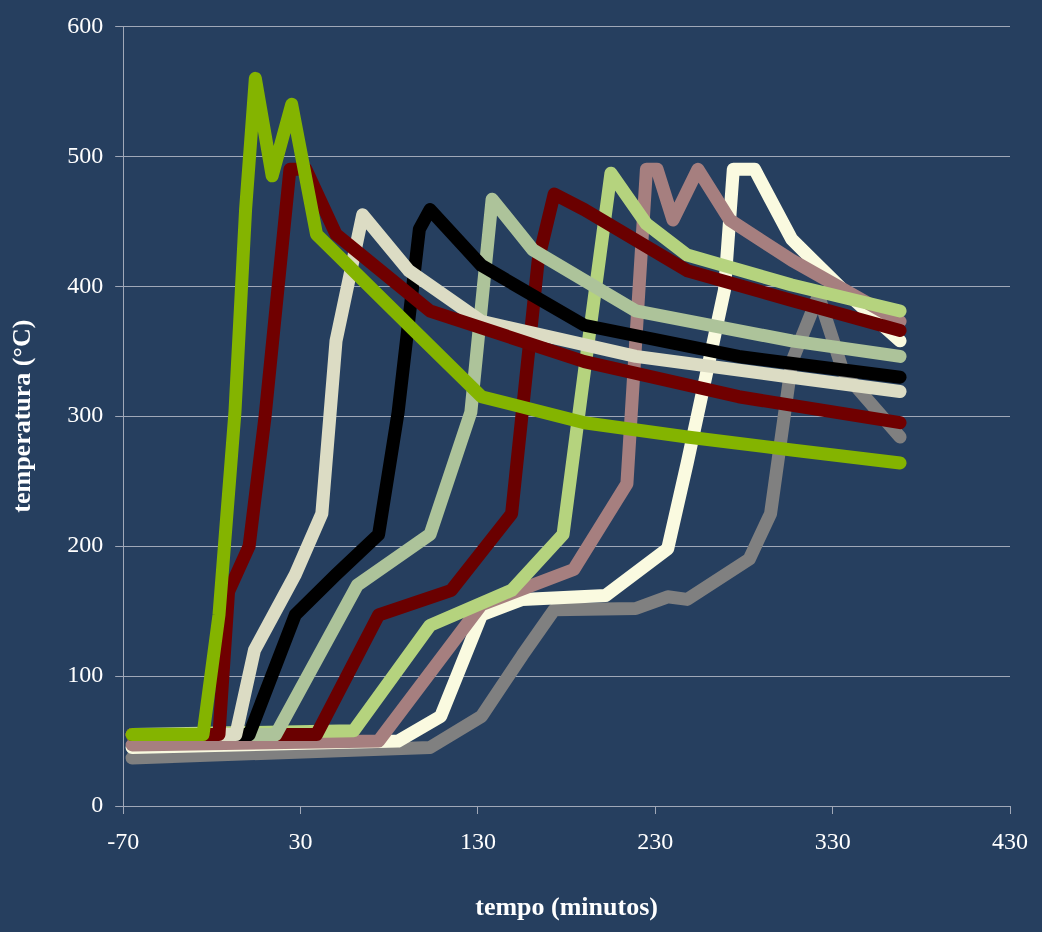  I want to click on x-tick-label: 130, so click(477, 840).